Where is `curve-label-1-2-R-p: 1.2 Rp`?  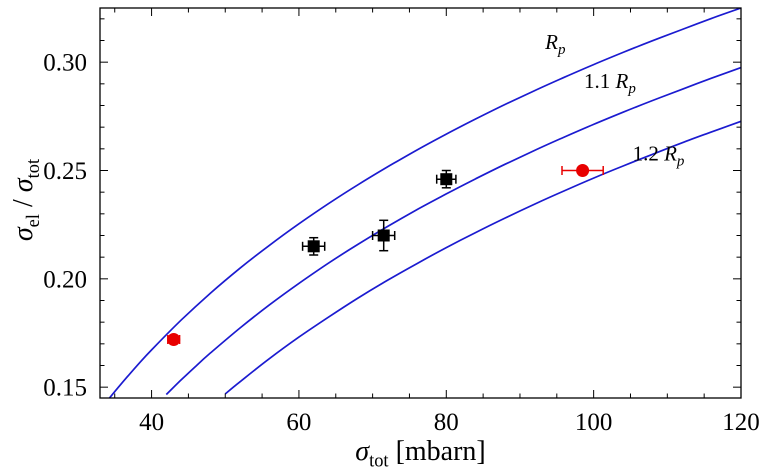
curve-label-1-2-R-p: 1.2 Rp is located at coordinates (659, 156).